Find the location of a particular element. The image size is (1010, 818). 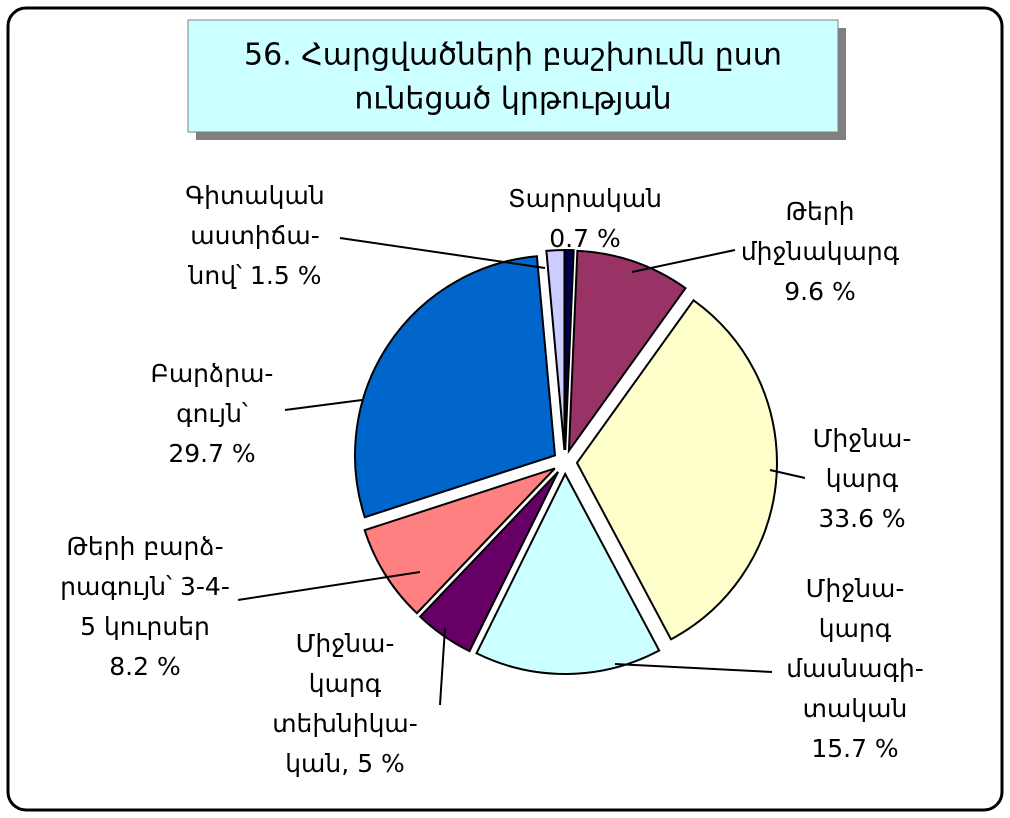

slice-label: րագույն՝ 3-4- is located at coordinates (145, 586).